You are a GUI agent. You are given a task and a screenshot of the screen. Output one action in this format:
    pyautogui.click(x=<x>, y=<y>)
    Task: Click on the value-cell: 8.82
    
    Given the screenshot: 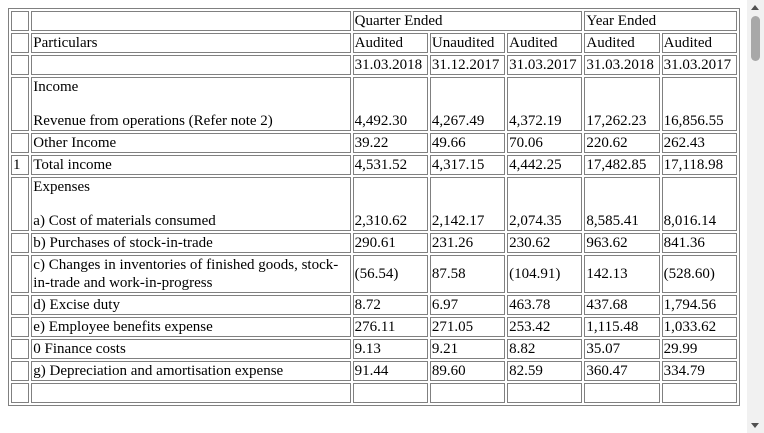 What is the action you would take?
    pyautogui.click(x=545, y=349)
    